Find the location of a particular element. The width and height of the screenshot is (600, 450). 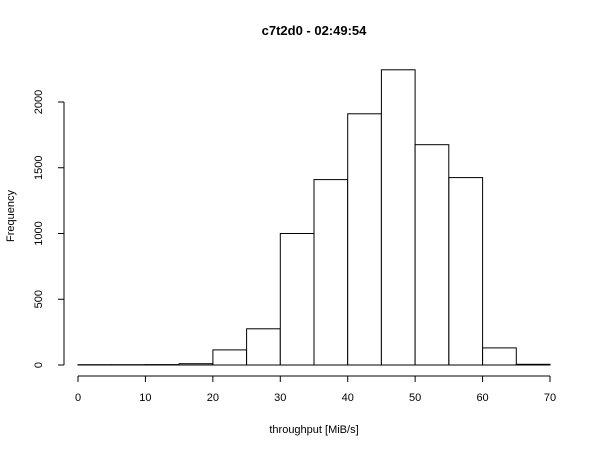

x-axis-label: throughput [MiB/s] is located at coordinates (313, 430).